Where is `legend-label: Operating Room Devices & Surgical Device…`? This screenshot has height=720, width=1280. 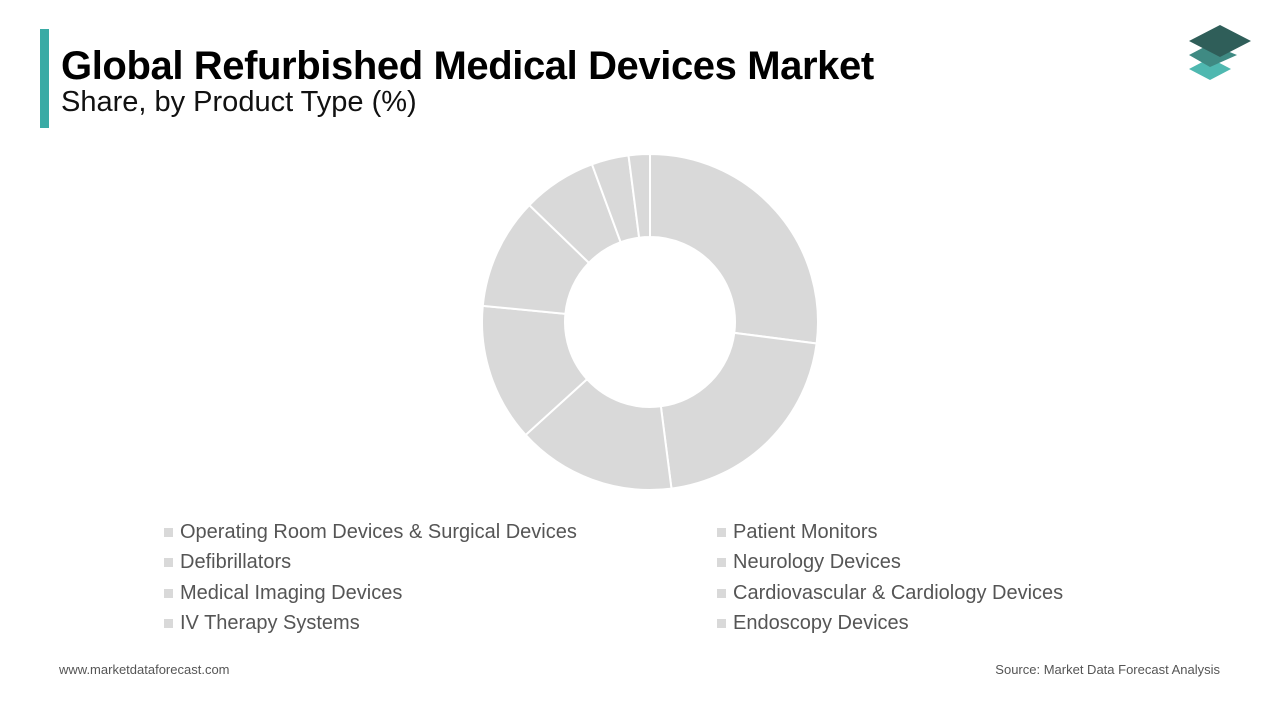 legend-label: Operating Room Devices & Surgical Device… is located at coordinates (378, 531).